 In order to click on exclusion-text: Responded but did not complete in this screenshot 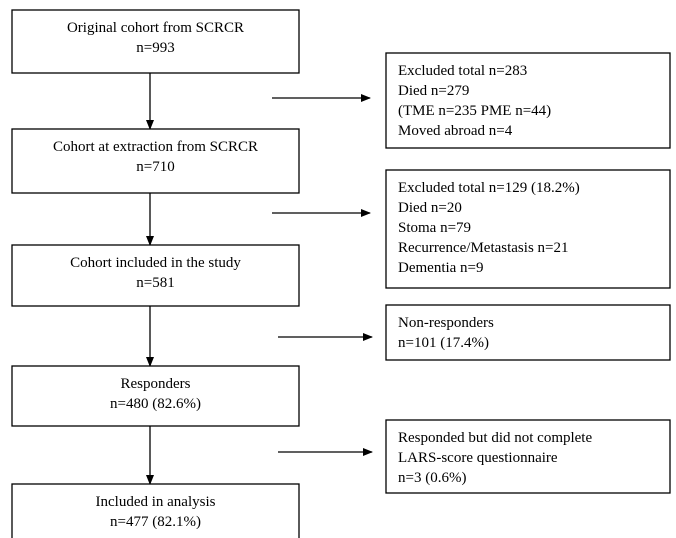, I will do `click(495, 438)`.